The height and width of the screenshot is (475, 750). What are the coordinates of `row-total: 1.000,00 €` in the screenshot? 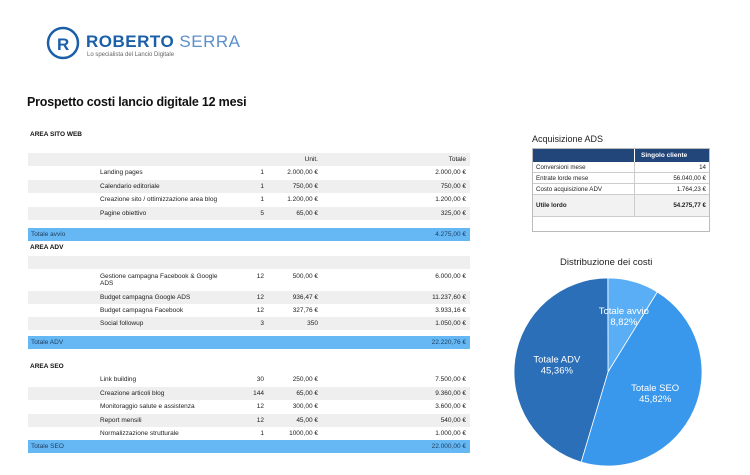 It's located at (450, 433).